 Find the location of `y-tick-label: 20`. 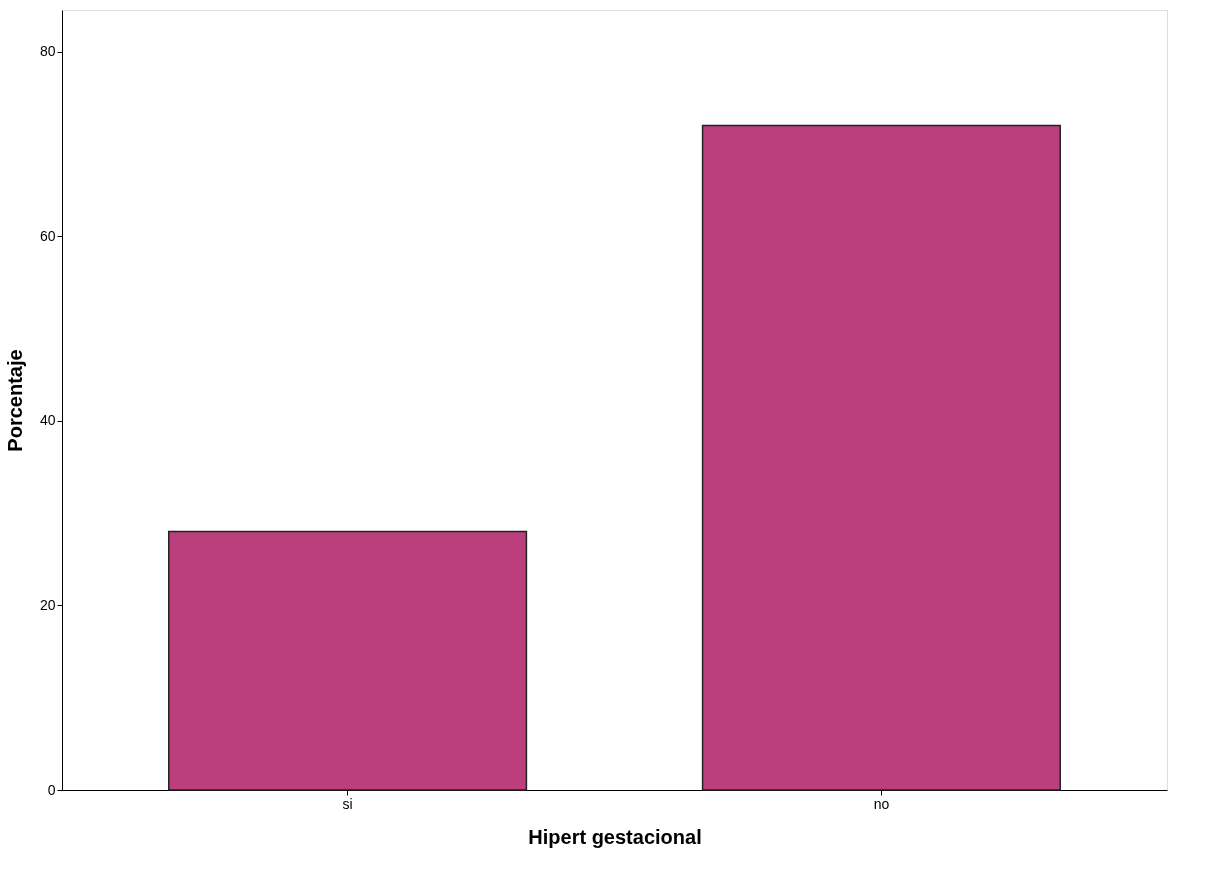

y-tick-label: 20 is located at coordinates (47, 604).